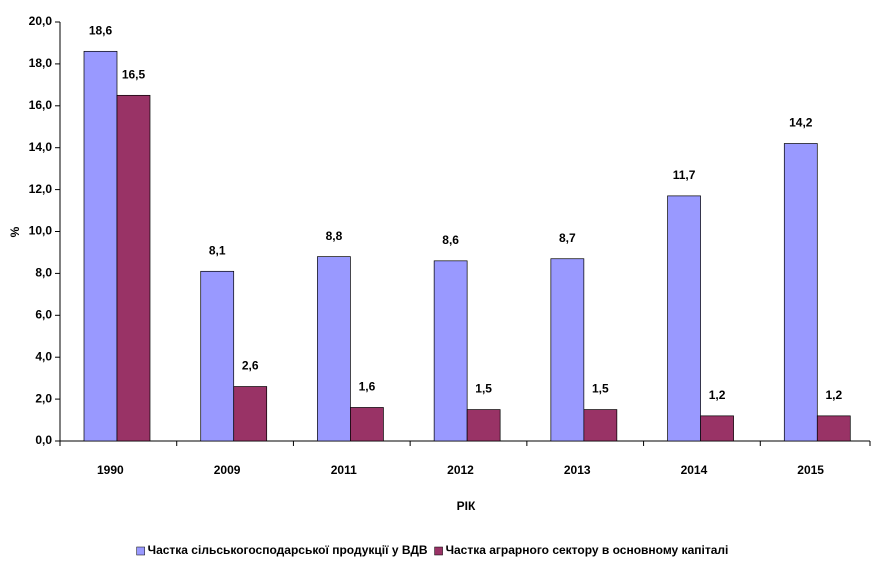 This screenshot has width=872, height=573. What do you see at coordinates (41, 105) in the screenshot?
I see `y-tick-label: 16,0` at bounding box center [41, 105].